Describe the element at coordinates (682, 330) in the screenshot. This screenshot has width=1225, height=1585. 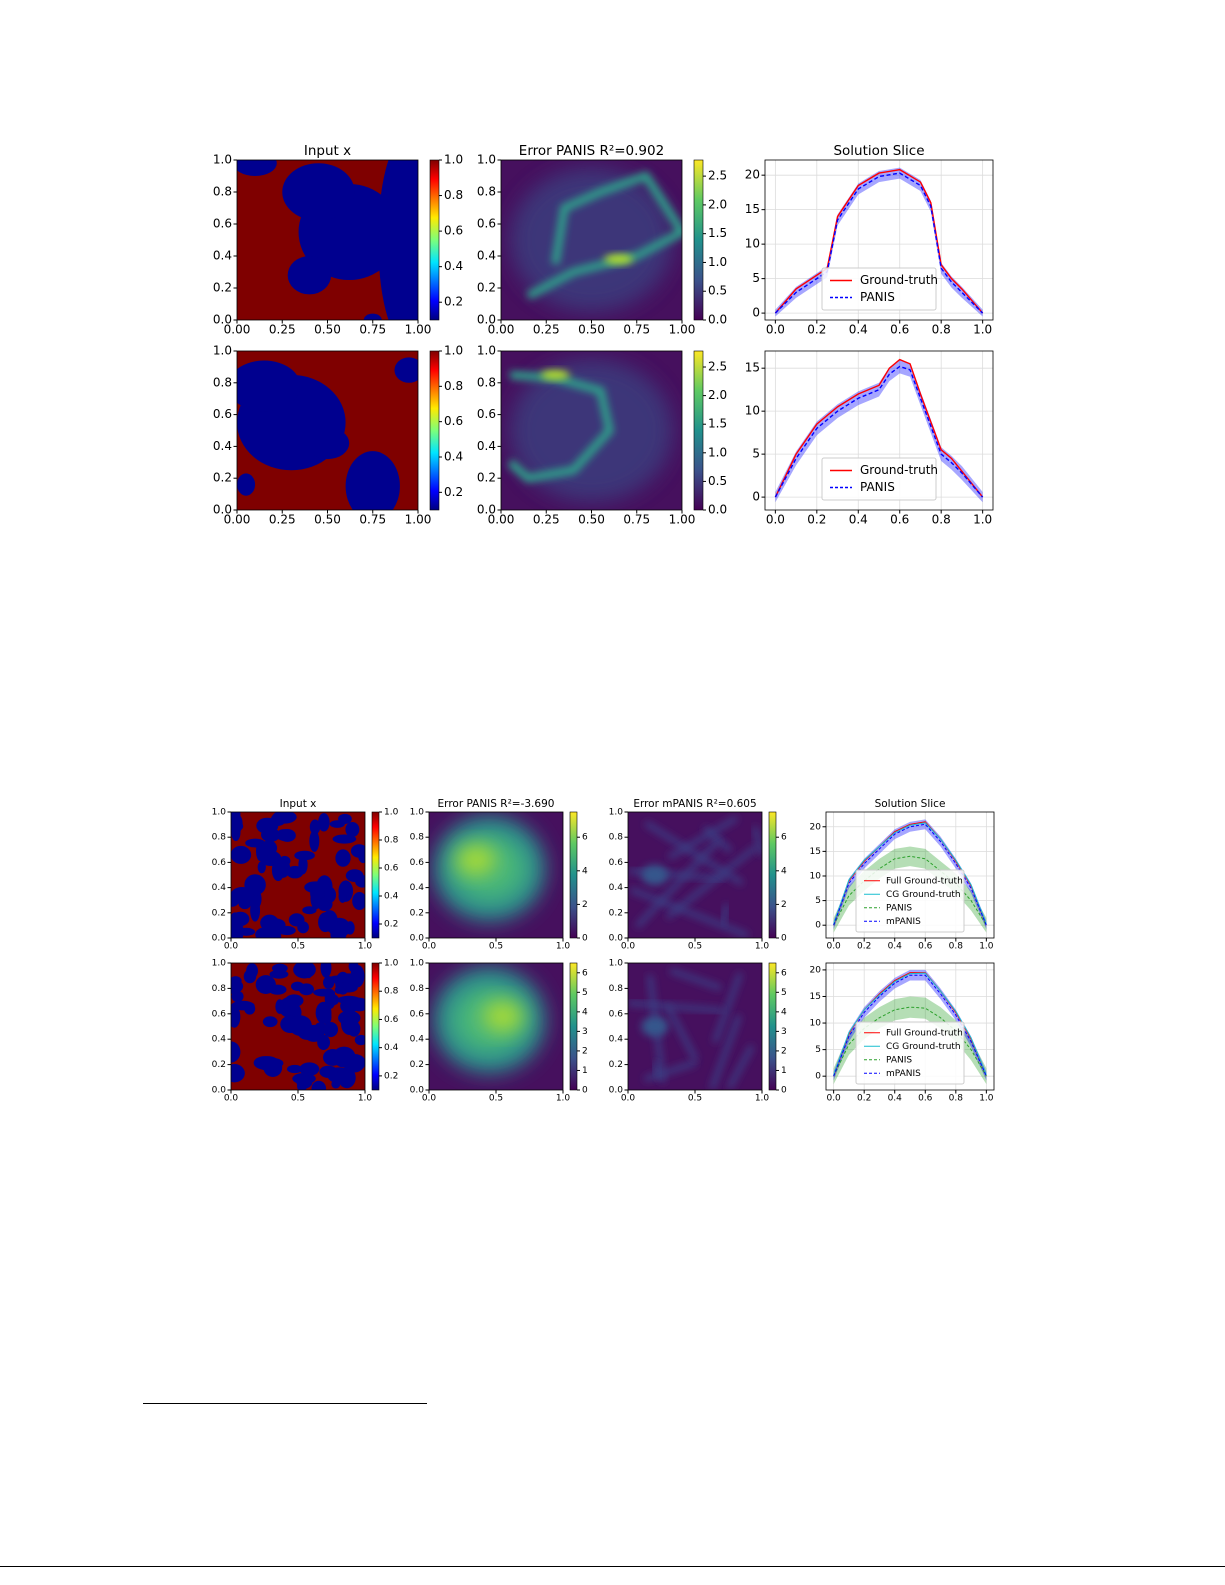
I see `x-tick-label: 1.00` at that location.